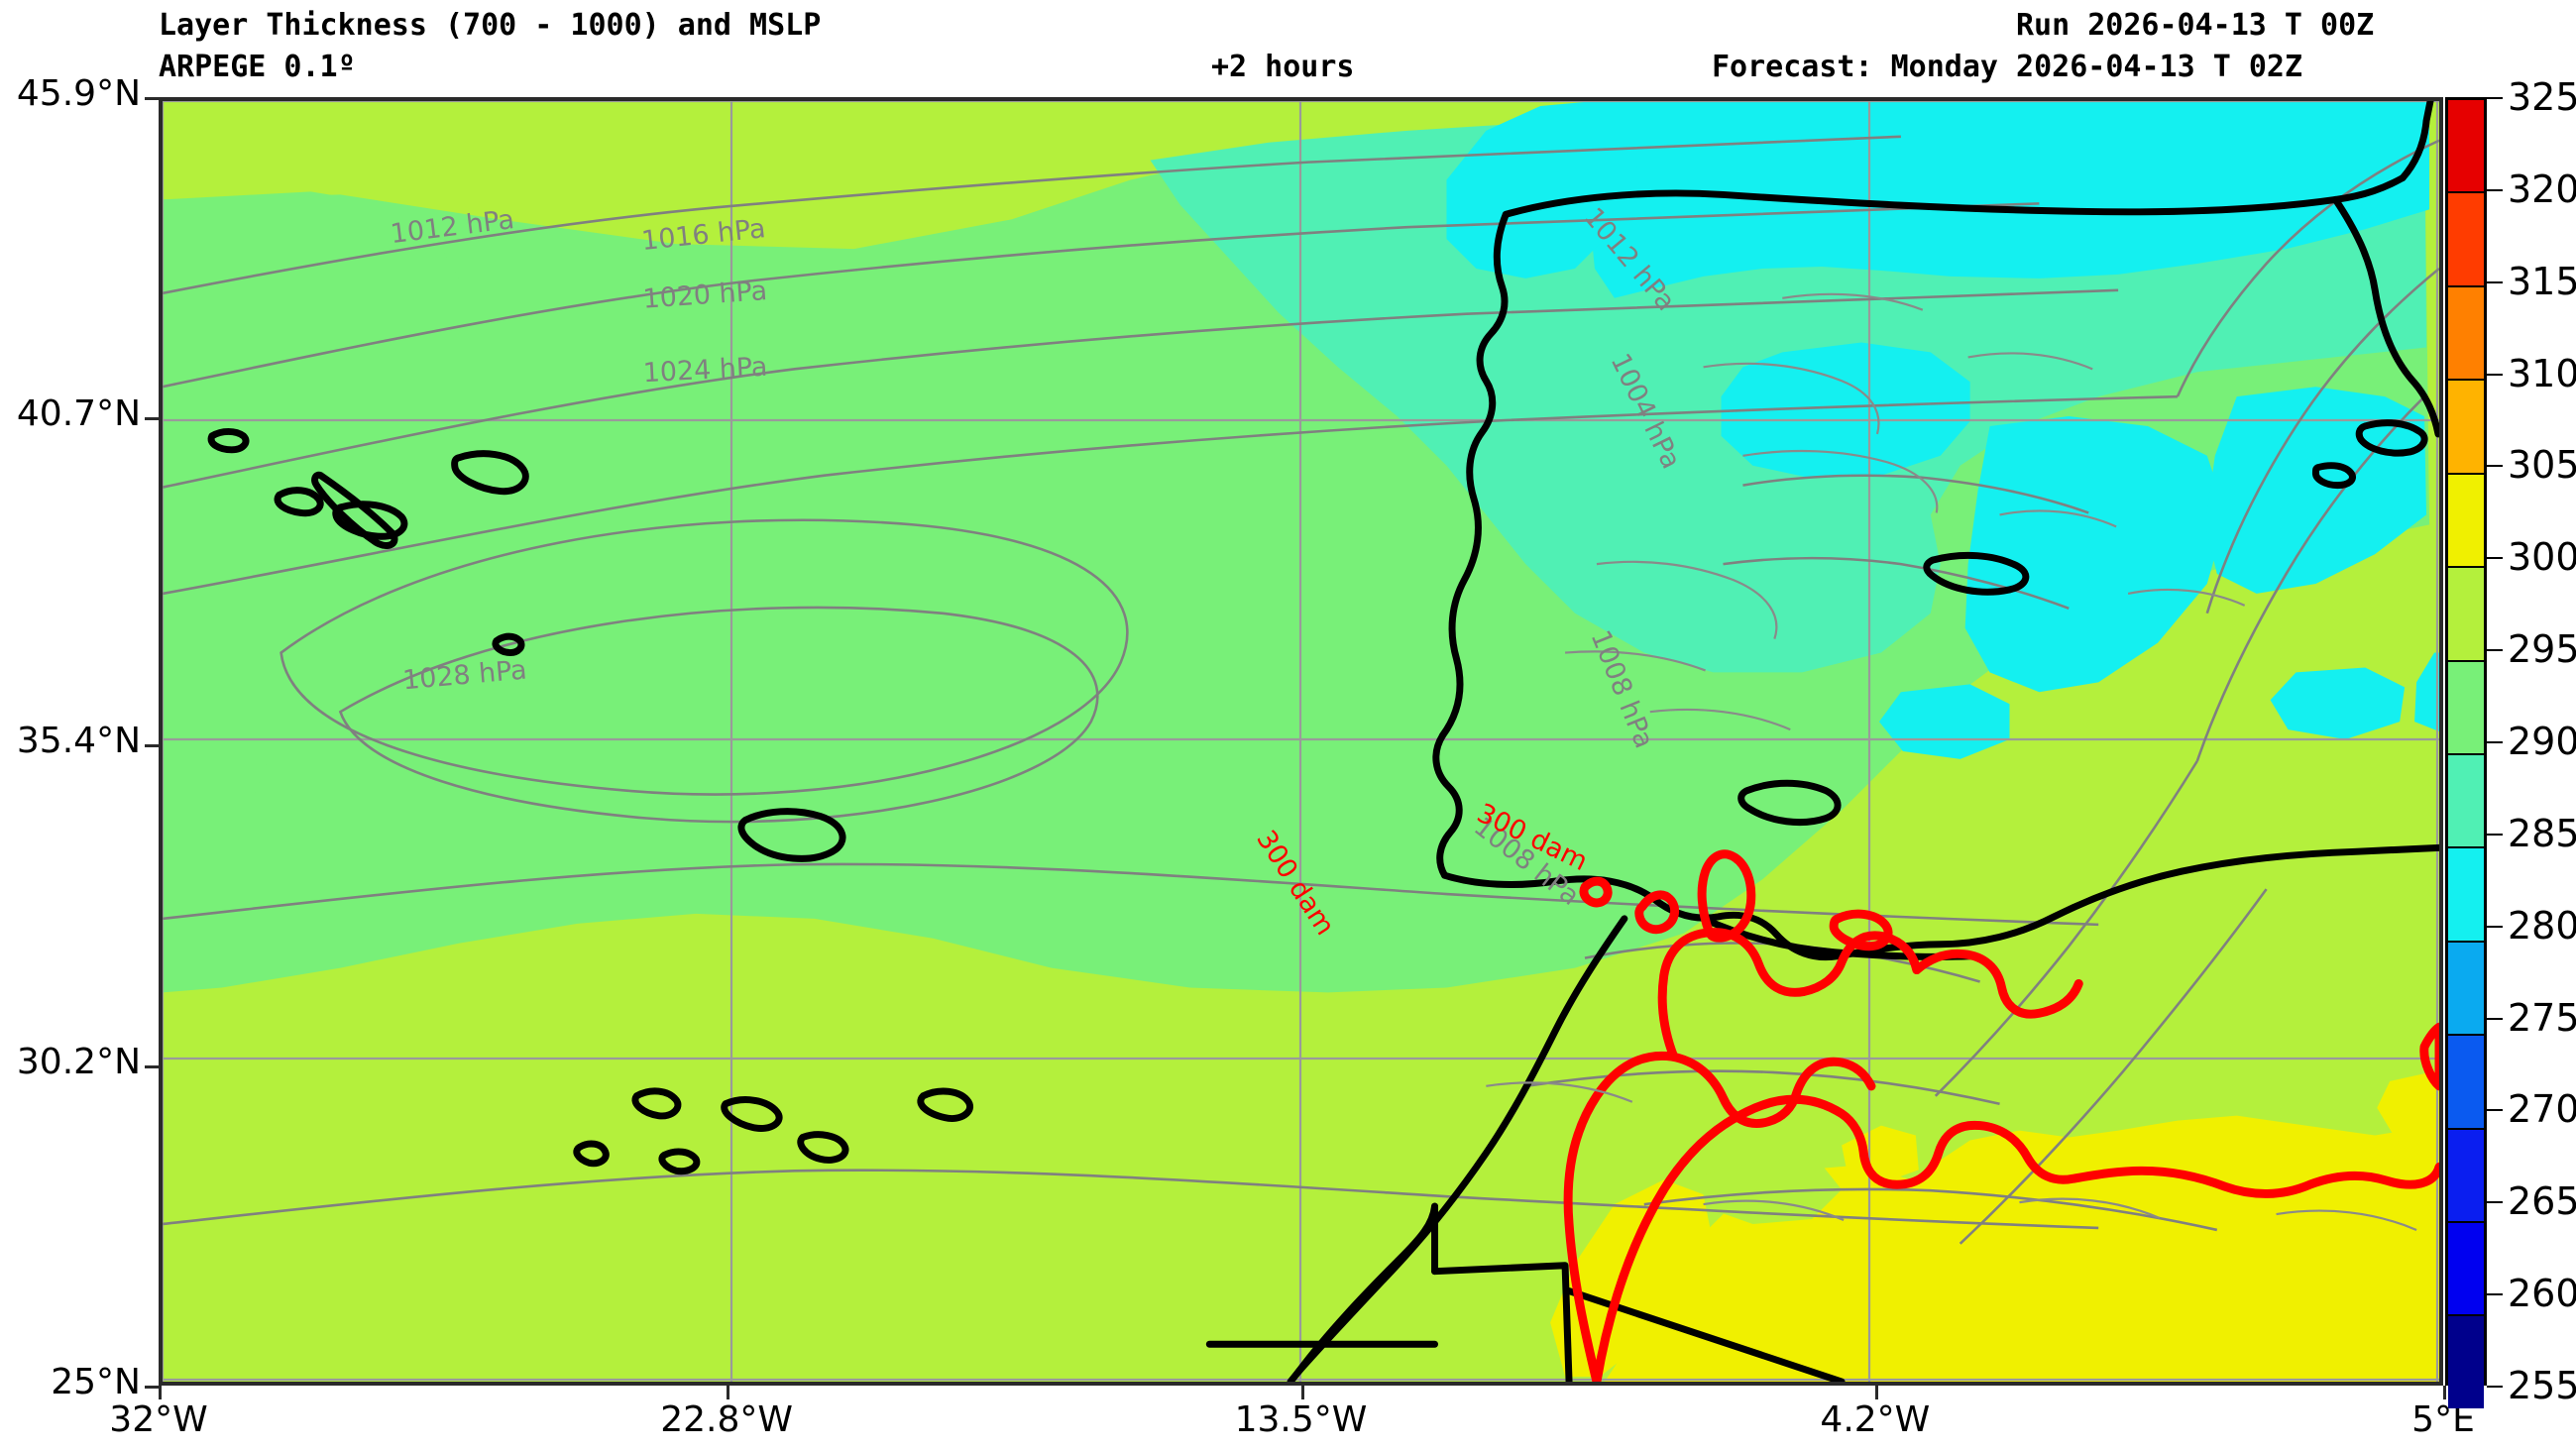  What do you see at coordinates (2542, 97) in the screenshot?
I see `colorbar-tick-label-325: 325` at bounding box center [2542, 97].